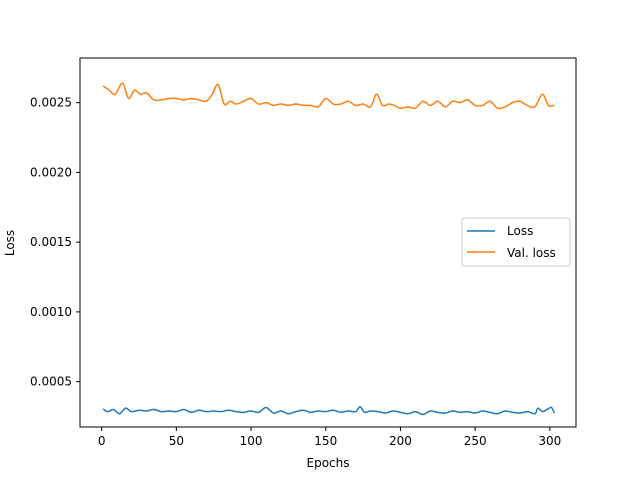 This screenshot has height=480, width=640. I want to click on x-tick-label: 100, so click(251, 441).